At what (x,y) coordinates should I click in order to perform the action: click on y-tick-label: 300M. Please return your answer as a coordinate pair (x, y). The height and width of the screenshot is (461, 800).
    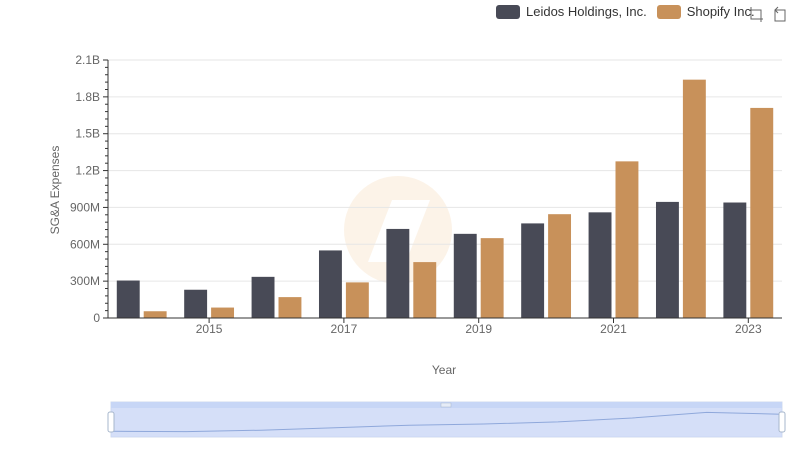
    Looking at the image, I should click on (85, 281).